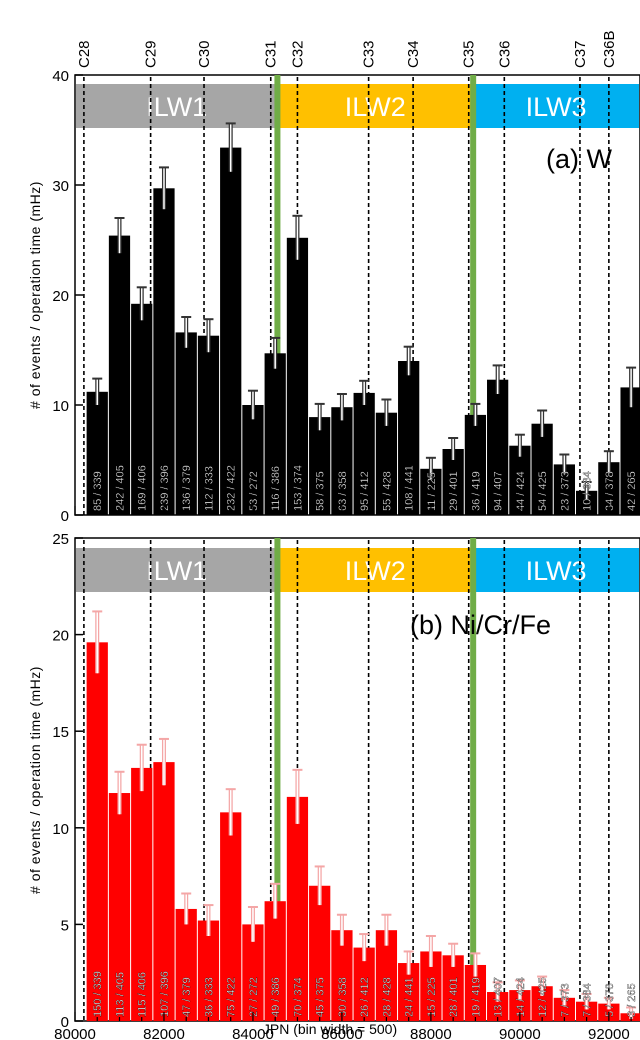 The height and width of the screenshot is (1040, 640). What do you see at coordinates (75, 1033) in the screenshot?
I see `x-tick-label: 80000` at bounding box center [75, 1033].